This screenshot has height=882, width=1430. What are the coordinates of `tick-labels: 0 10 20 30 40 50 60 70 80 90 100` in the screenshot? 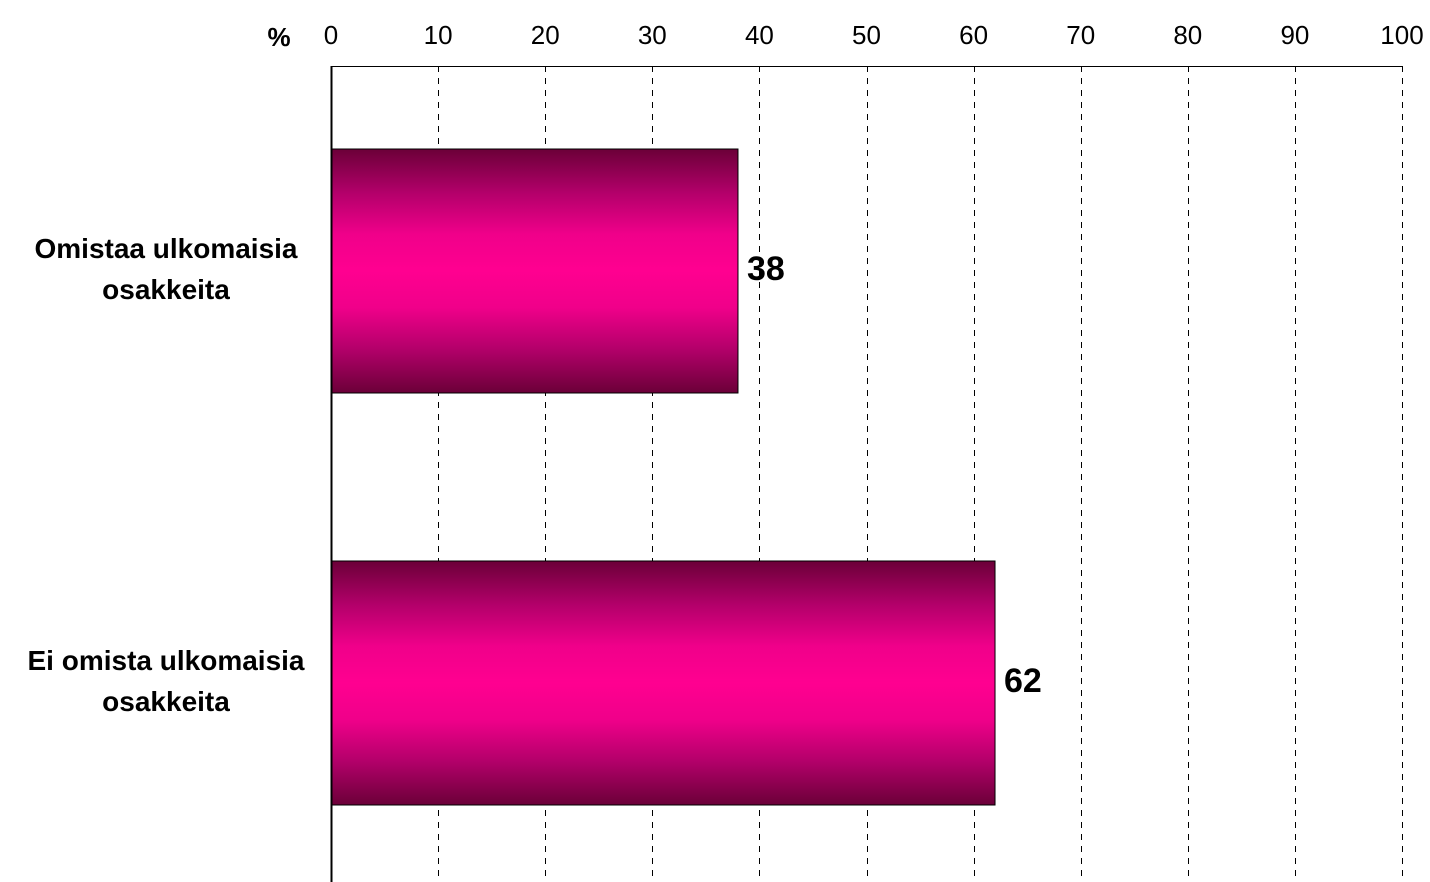 It's located at (874, 35).